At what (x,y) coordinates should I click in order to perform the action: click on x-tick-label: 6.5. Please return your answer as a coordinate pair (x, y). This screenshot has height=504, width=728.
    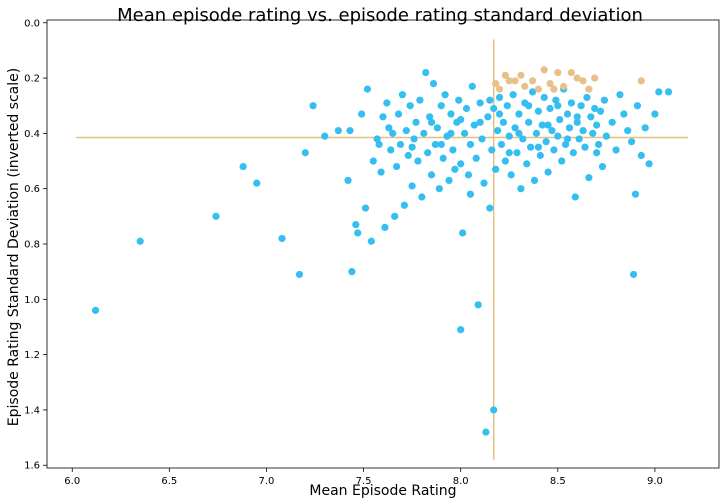
    Looking at the image, I should click on (169, 481).